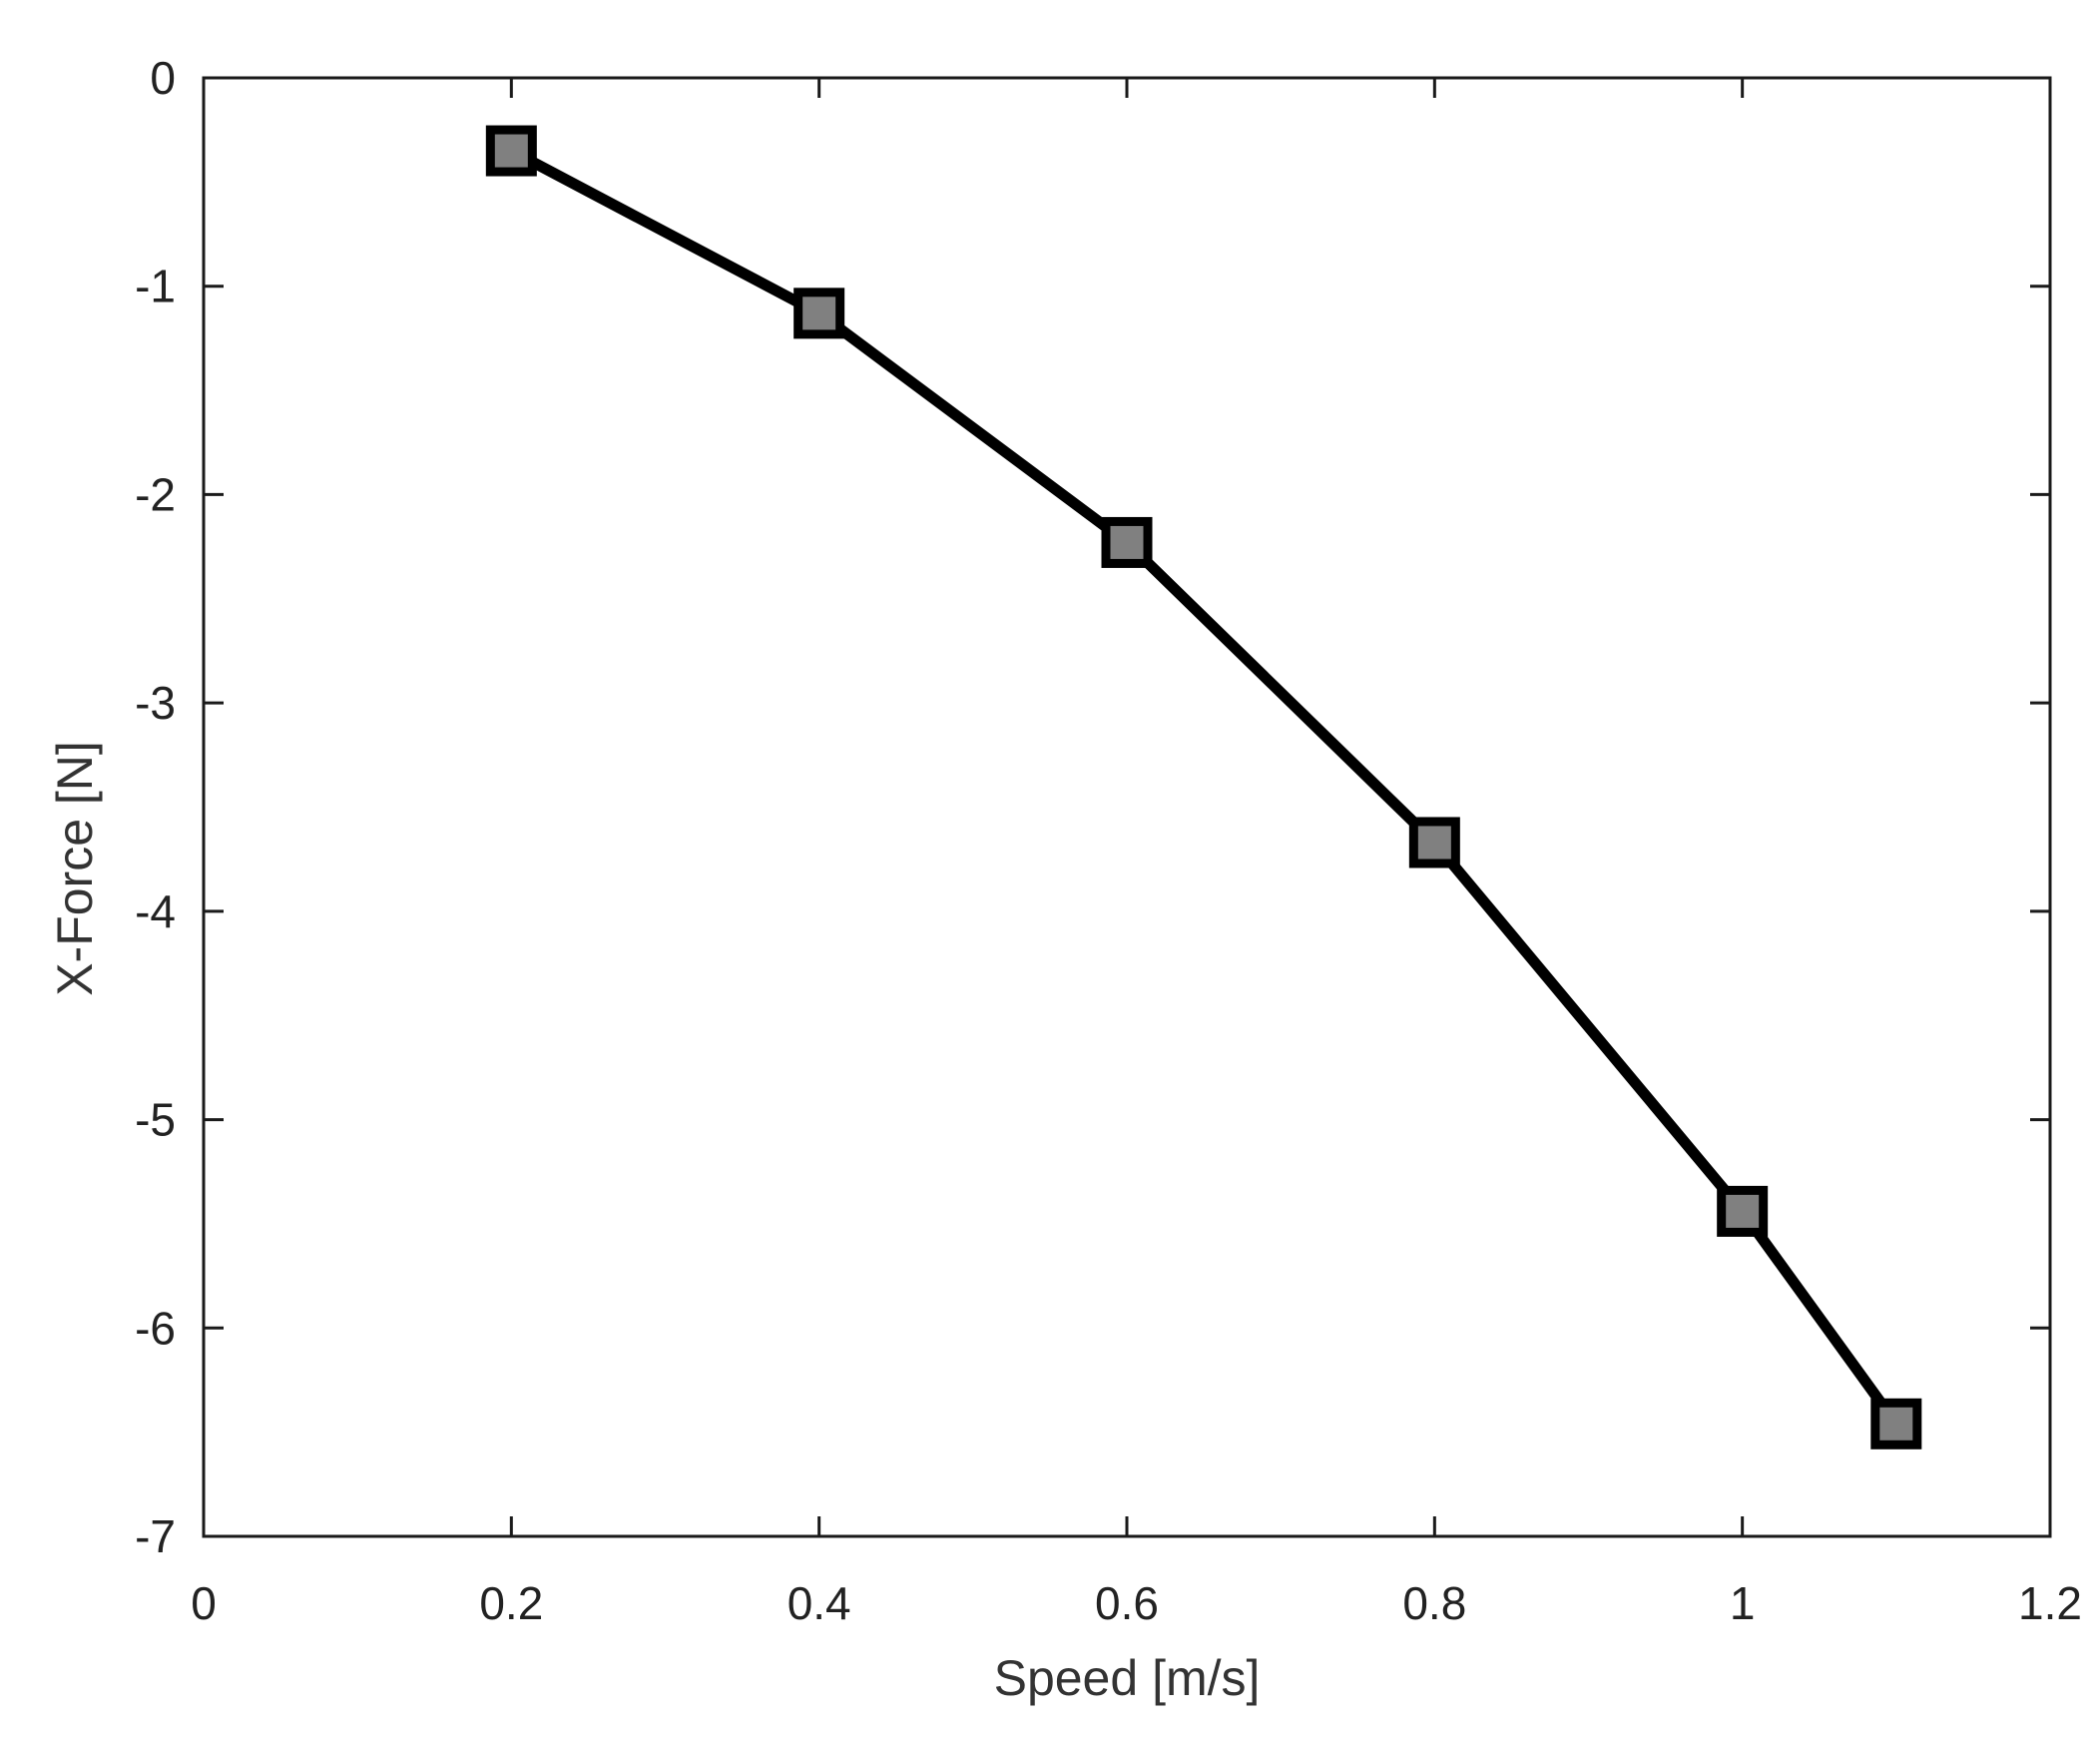 The image size is (2100, 1737). I want to click on y-tick-label: -1, so click(155, 286).